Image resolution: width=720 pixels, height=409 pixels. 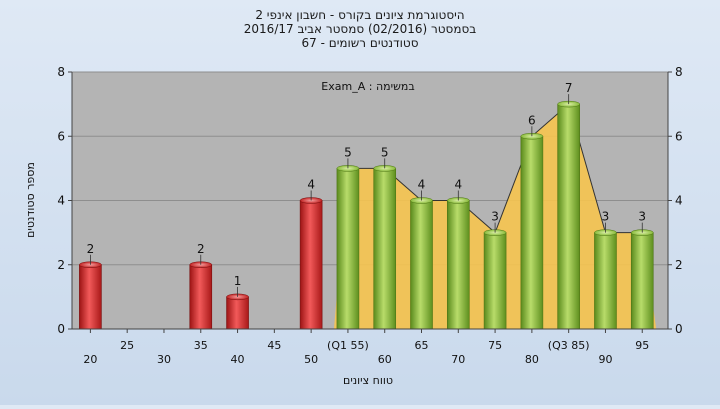 What do you see at coordinates (359, 43) in the screenshot?
I see `chart-title-line-3: סטודנטים רשומים - 67` at bounding box center [359, 43].